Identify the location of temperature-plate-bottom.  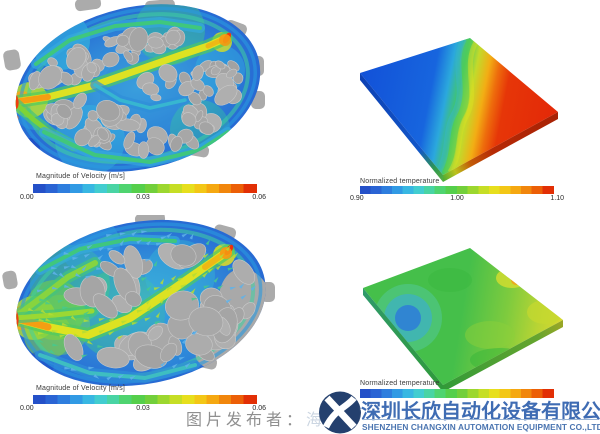
(463, 320).